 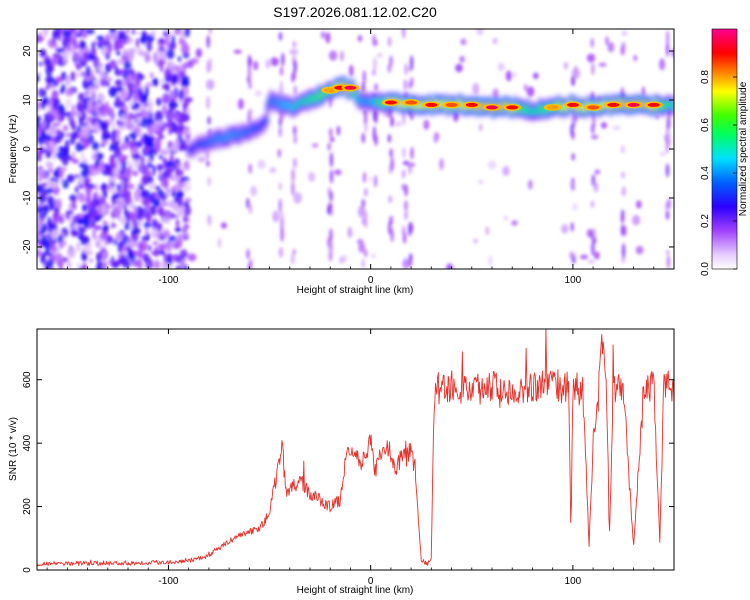 I want to click on y-tick-label: 20, so click(x=27, y=51).